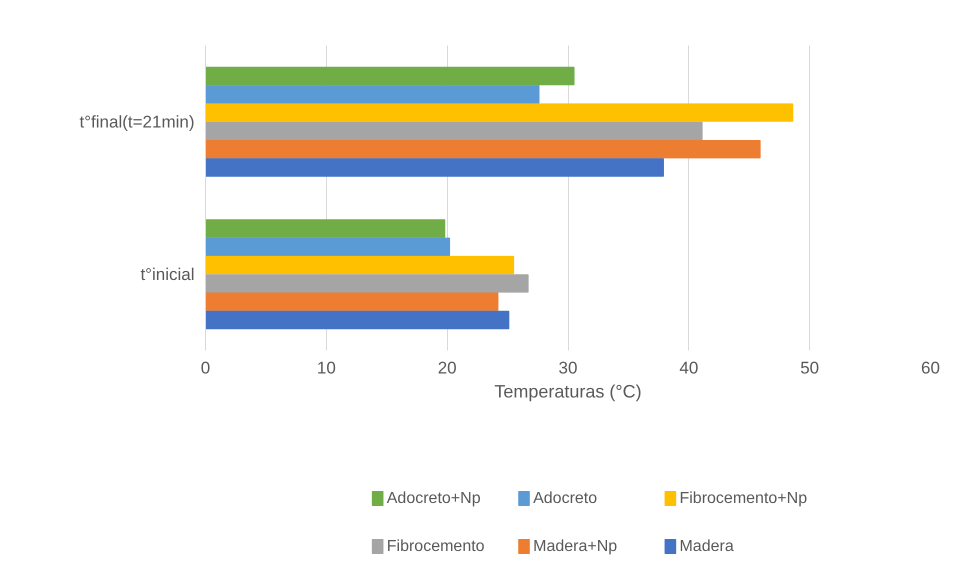 This screenshot has height=577, width=958. Describe the element at coordinates (205, 368) in the screenshot. I see `x-tick-label: 0` at that location.